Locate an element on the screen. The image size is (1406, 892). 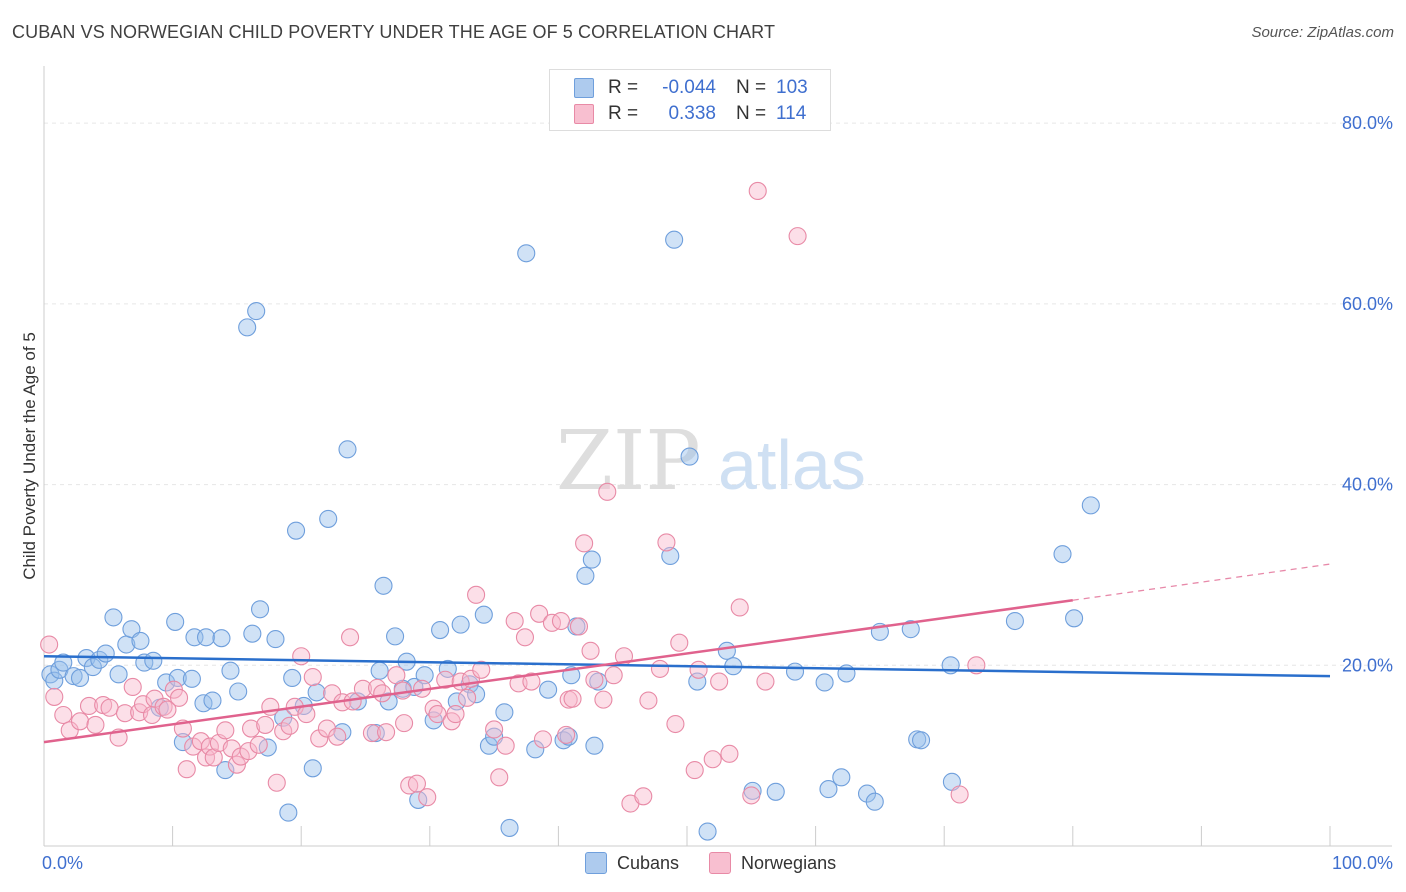
legend-row-norwegians: R = 0.338 N = 114 is located at coordinates (690, 114).